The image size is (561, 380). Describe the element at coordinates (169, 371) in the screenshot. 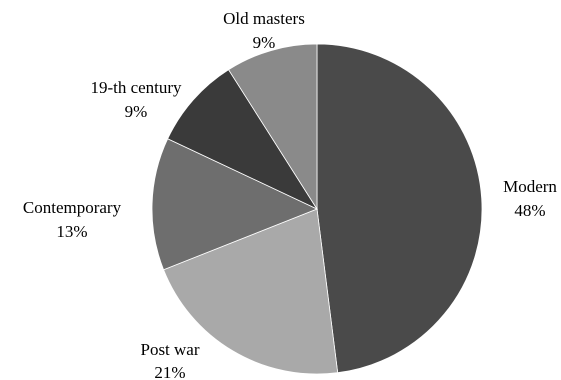

I see `slice-percent-post-war: 21%` at that location.